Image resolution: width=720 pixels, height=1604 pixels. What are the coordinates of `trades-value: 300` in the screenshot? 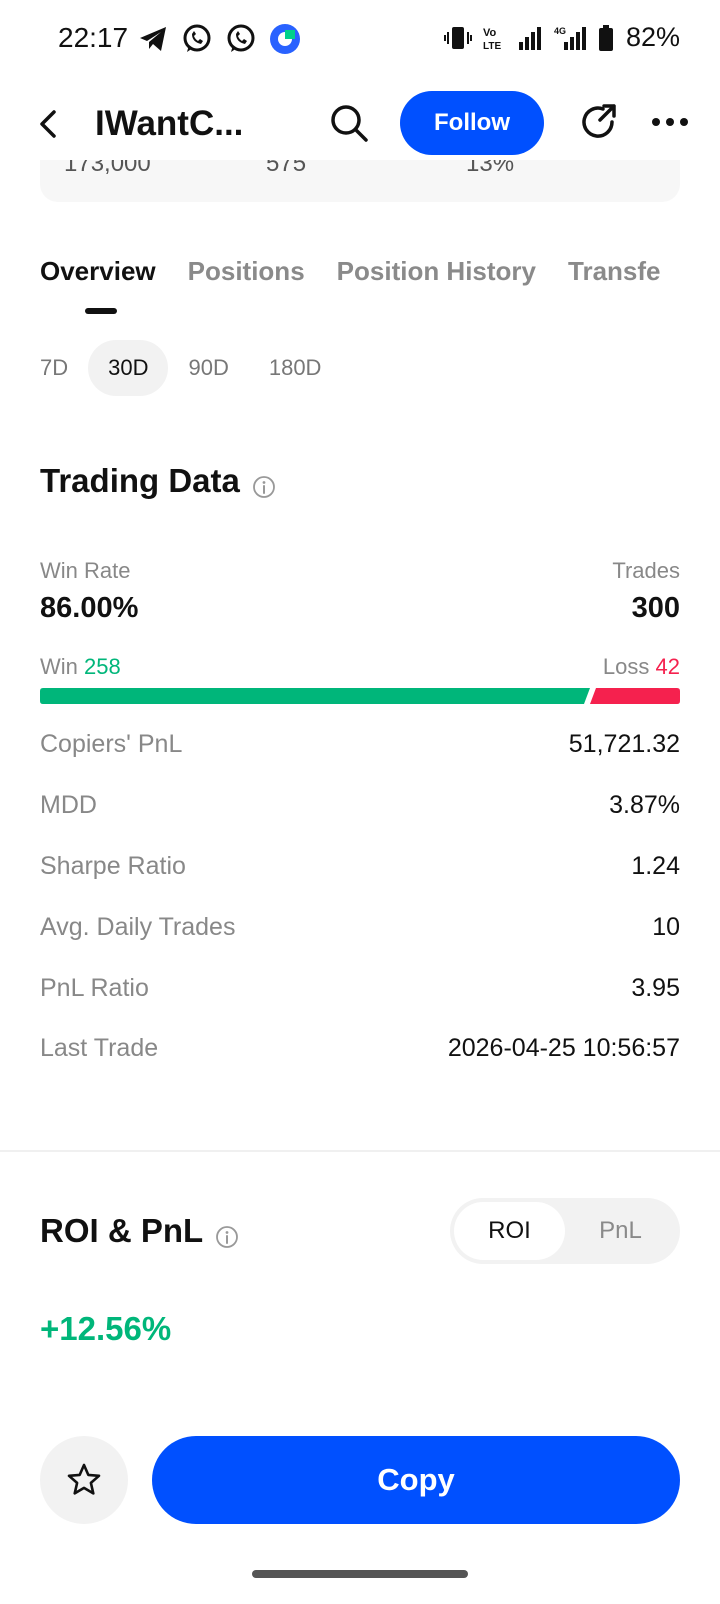 It's located at (655, 608).